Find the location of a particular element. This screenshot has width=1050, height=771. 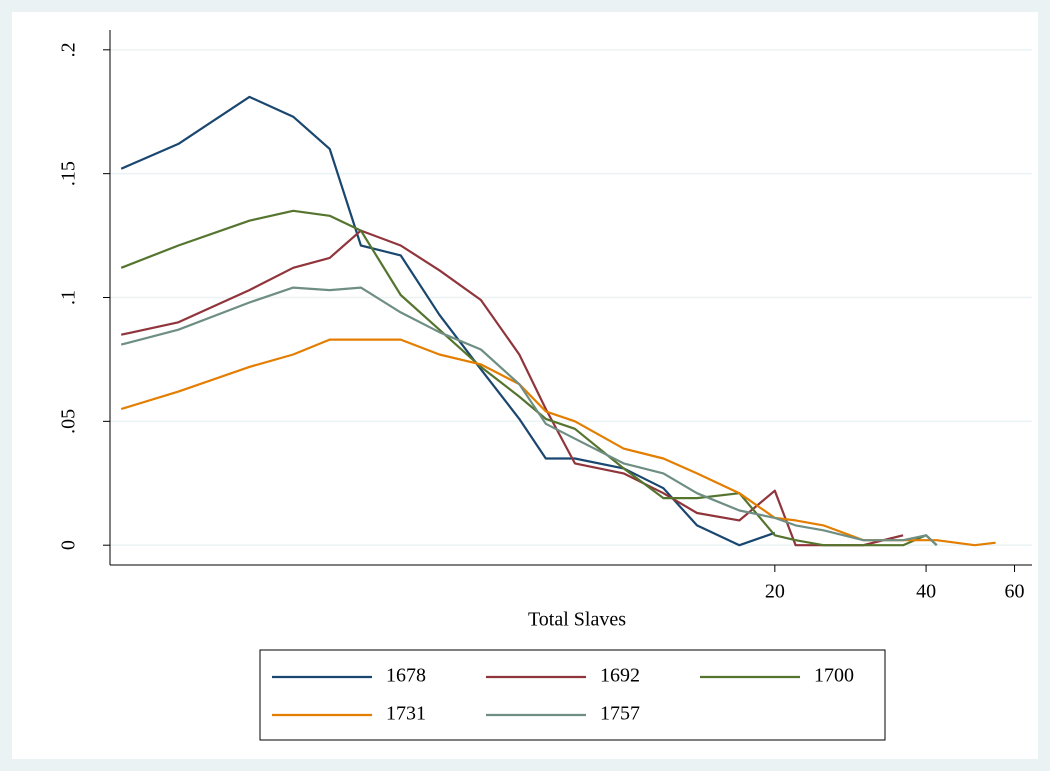

y-tick-label: .05 is located at coordinates (69, 421).